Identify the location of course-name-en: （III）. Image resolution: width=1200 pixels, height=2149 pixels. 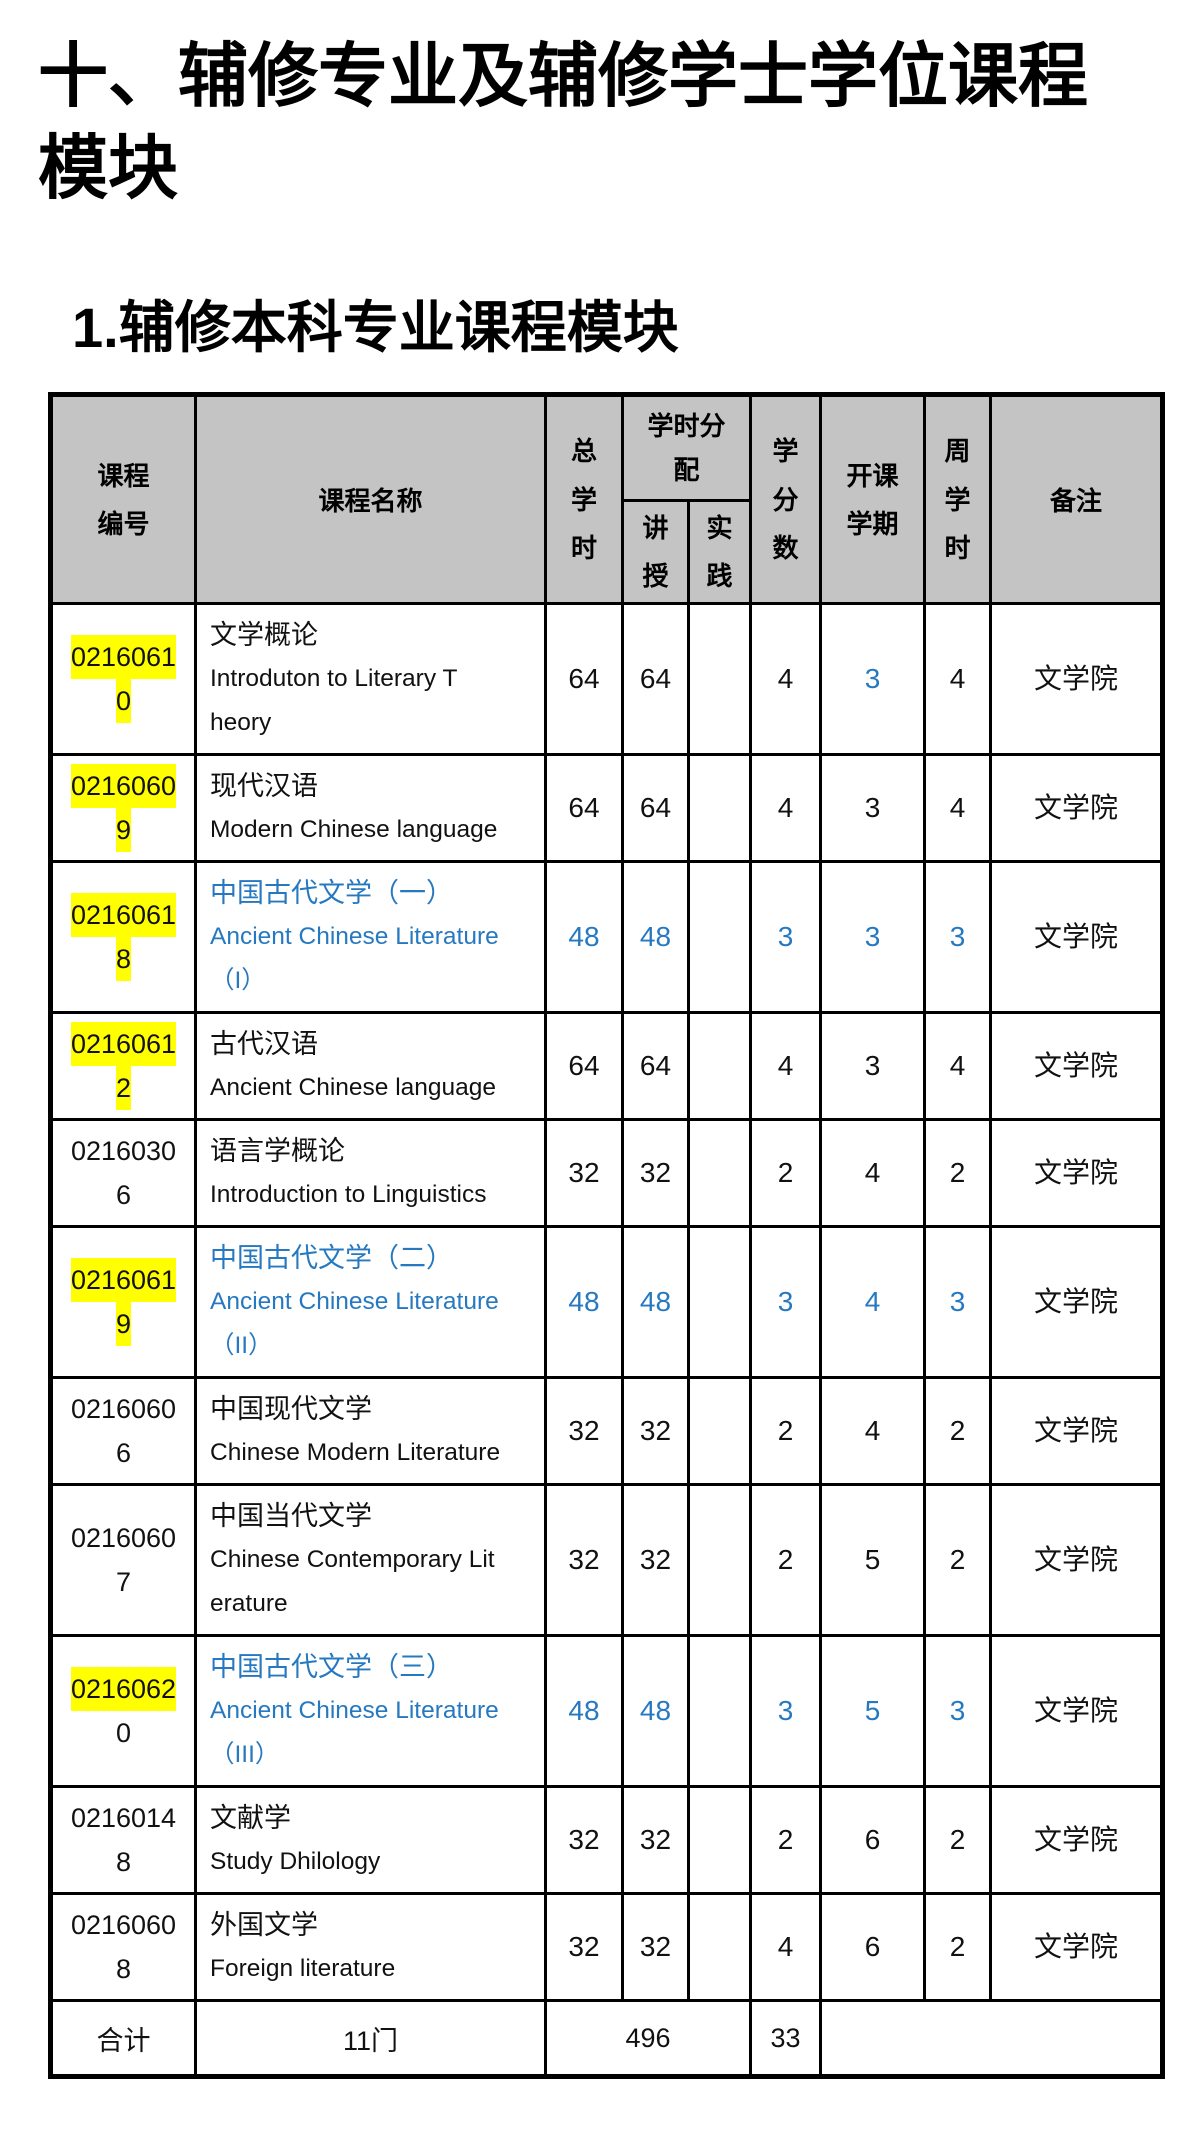
(245, 1755).